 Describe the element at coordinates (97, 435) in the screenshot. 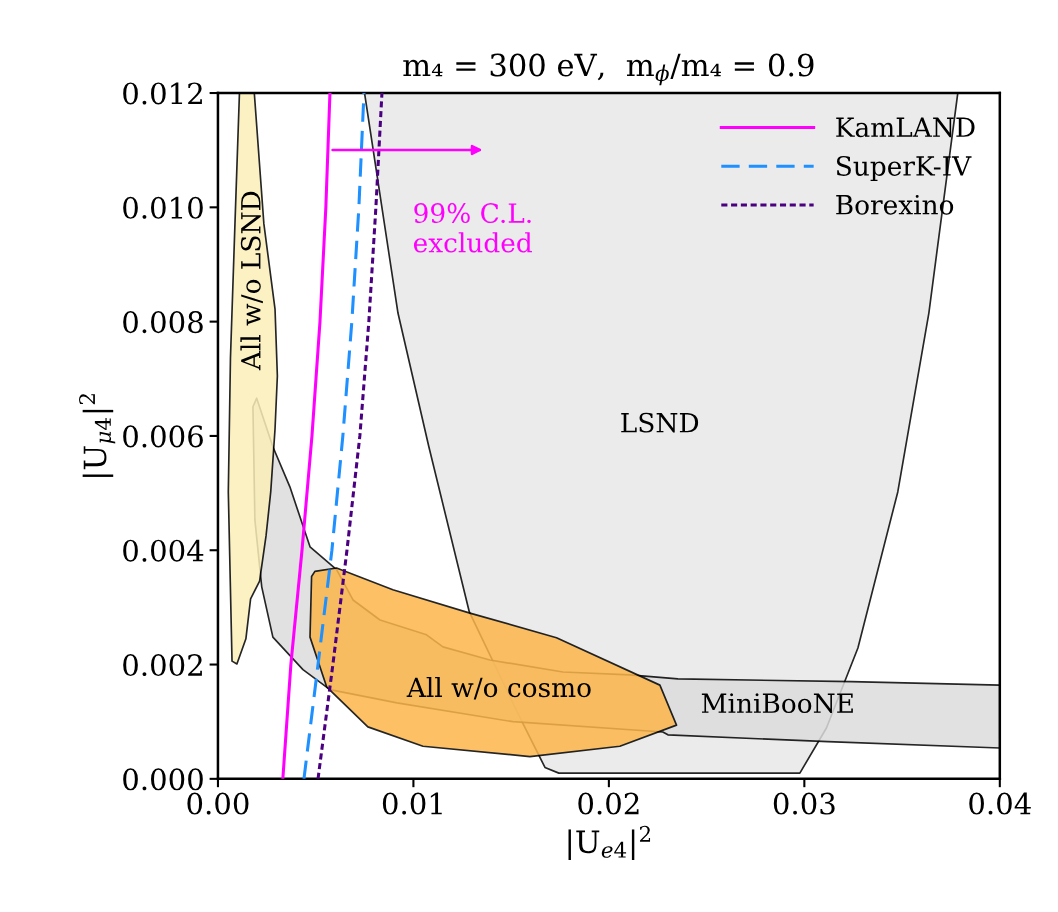

I see `y-axis-title: |U$_{μ4}$|$^{2}$` at that location.